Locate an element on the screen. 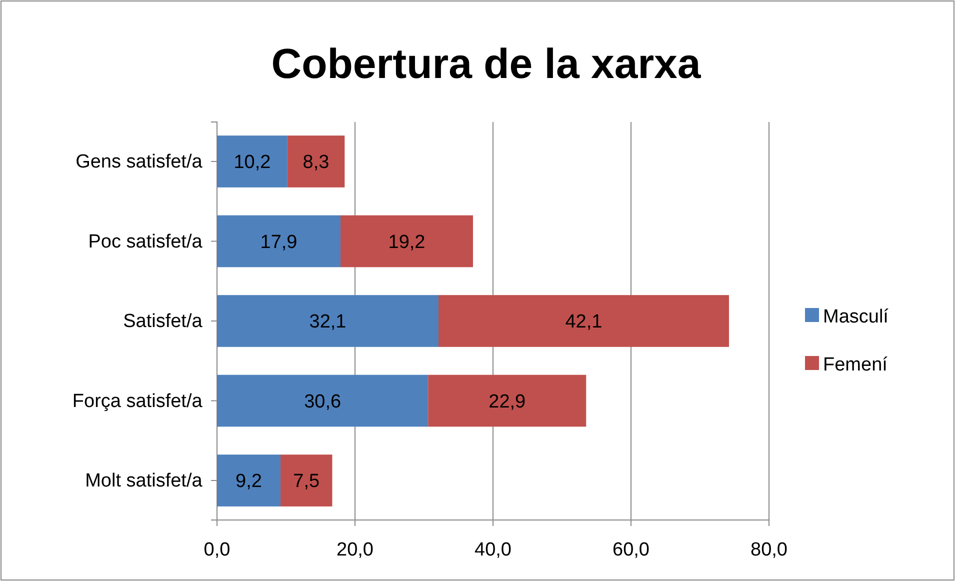  data-label: 32,1 is located at coordinates (327, 322).